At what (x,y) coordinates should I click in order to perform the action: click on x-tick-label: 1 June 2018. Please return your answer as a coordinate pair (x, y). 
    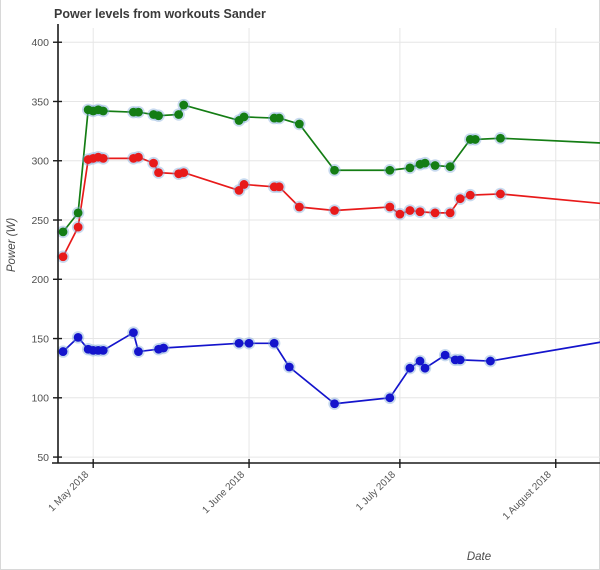
    Looking at the image, I should click on (223, 492).